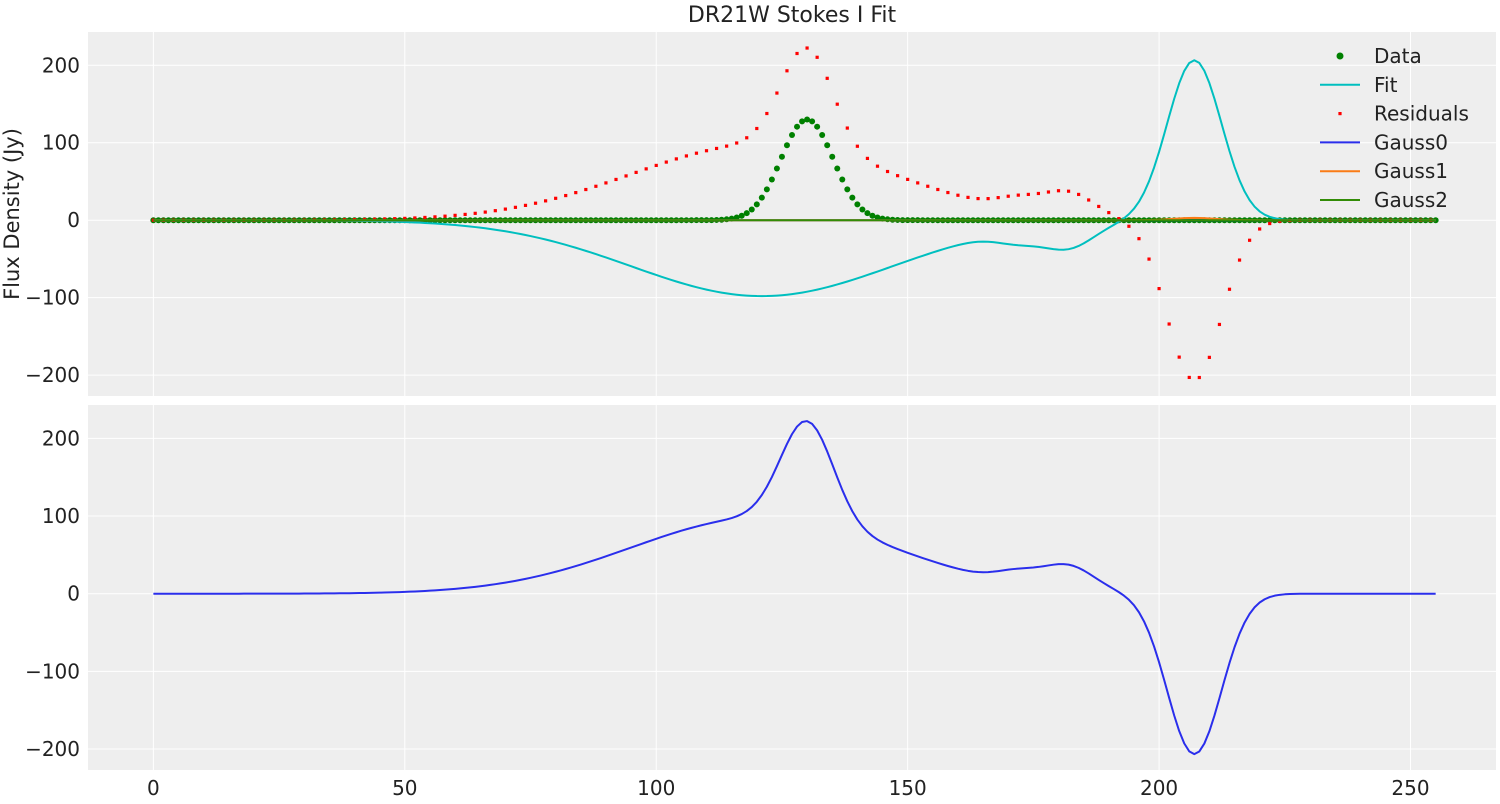 Image resolution: width=1500 pixels, height=804 pixels. What do you see at coordinates (1421, 114) in the screenshot?
I see `legend-label: Residuals` at bounding box center [1421, 114].